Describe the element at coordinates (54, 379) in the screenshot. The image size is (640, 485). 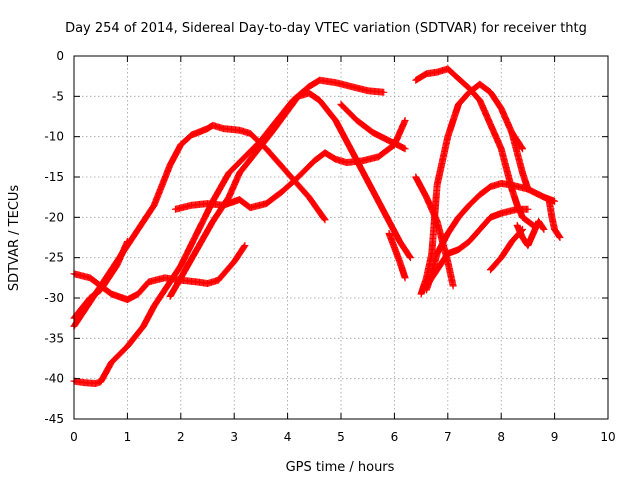
I see `y-tick-label: -40` at that location.